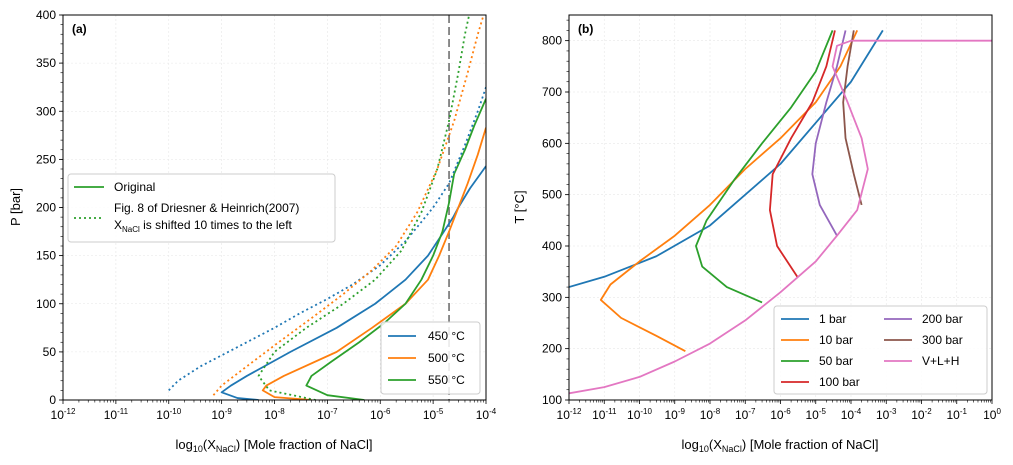  Describe the element at coordinates (836, 340) in the screenshot. I see `legend-label: 10 bar` at that location.